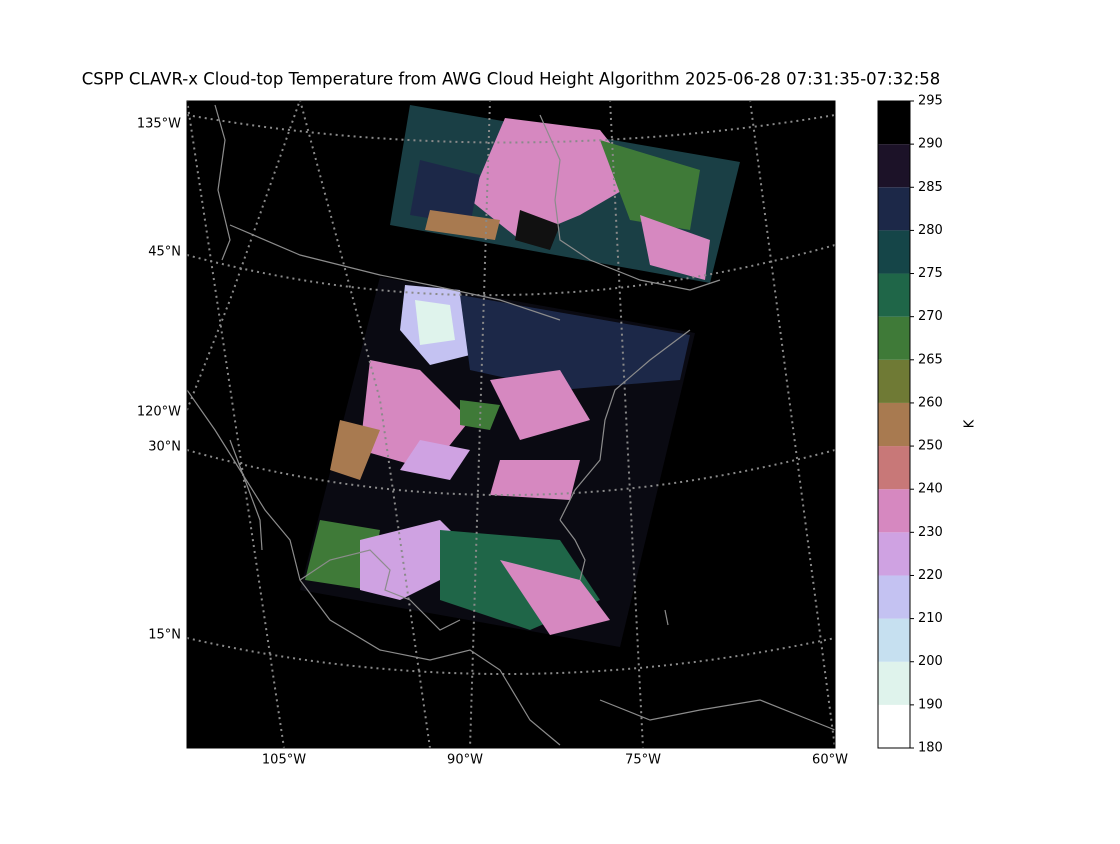 The height and width of the screenshot is (844, 1120). Describe the element at coordinates (930, 402) in the screenshot. I see `colorbar-tick-label: 260` at that location.